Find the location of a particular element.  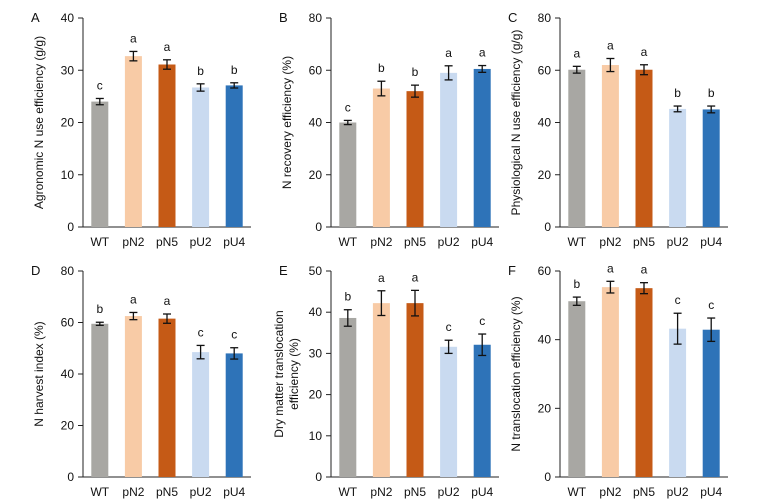

panel-label: B is located at coordinates (283, 17).